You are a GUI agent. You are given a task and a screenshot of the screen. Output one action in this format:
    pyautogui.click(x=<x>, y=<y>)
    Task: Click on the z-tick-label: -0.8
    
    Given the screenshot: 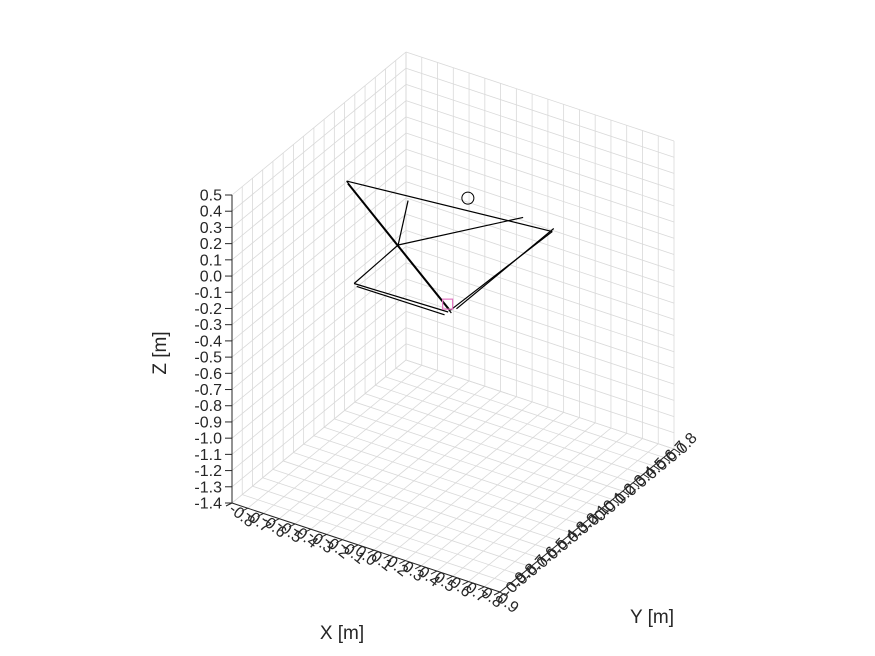 What is the action you would take?
    pyautogui.click(x=208, y=406)
    